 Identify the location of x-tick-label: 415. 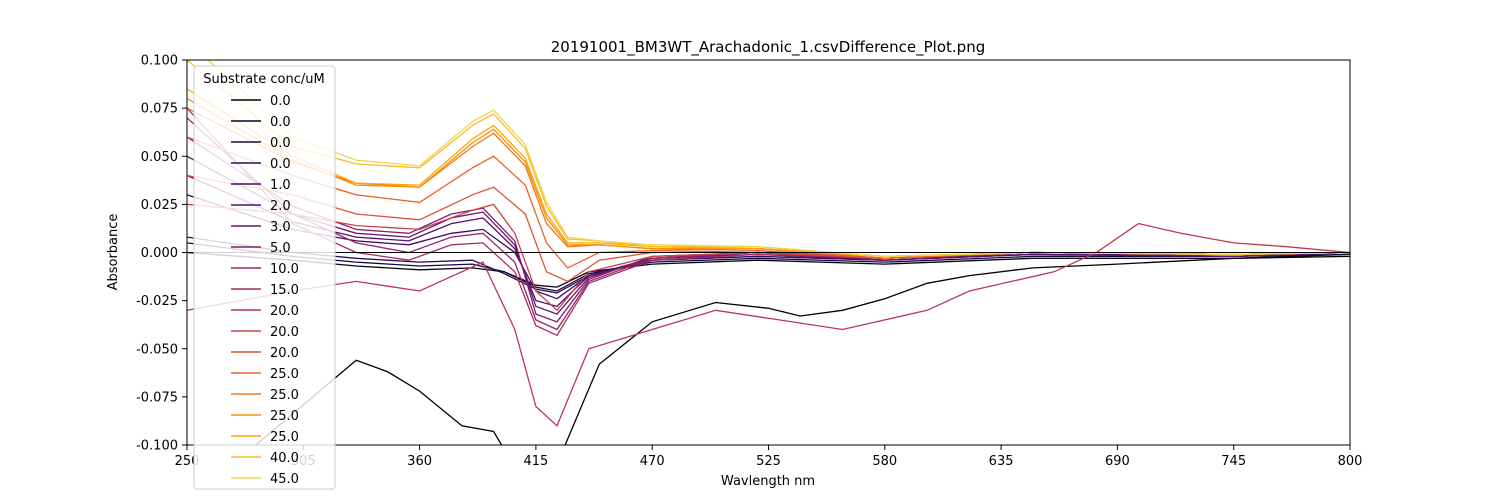
(535, 461).